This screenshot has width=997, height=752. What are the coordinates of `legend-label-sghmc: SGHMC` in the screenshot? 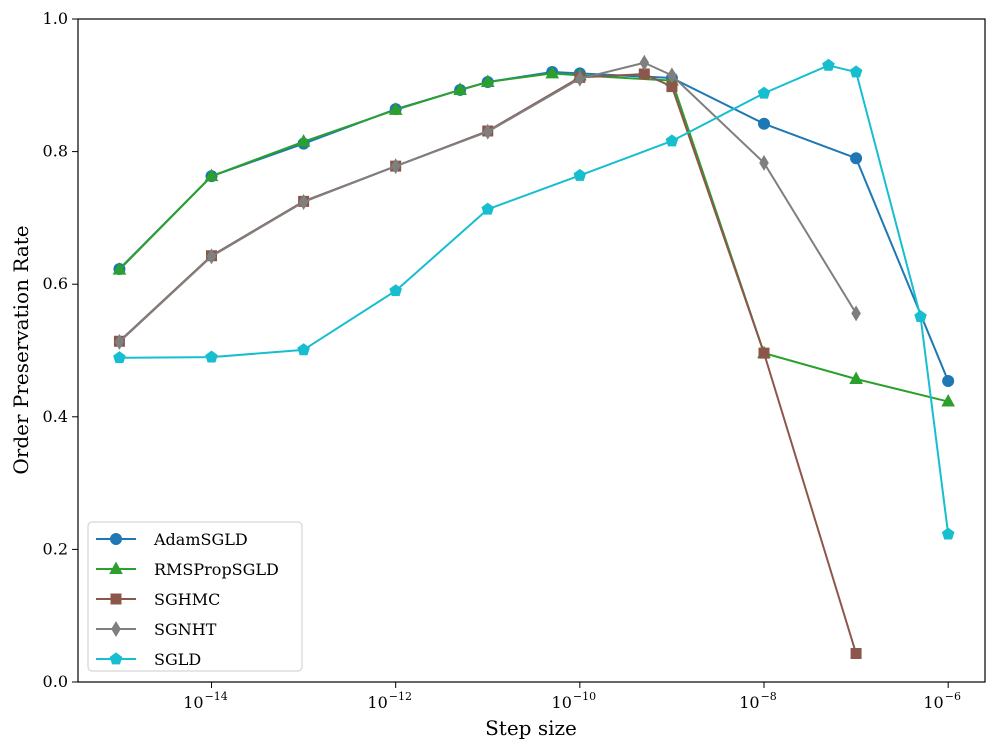 It's located at (187, 599).